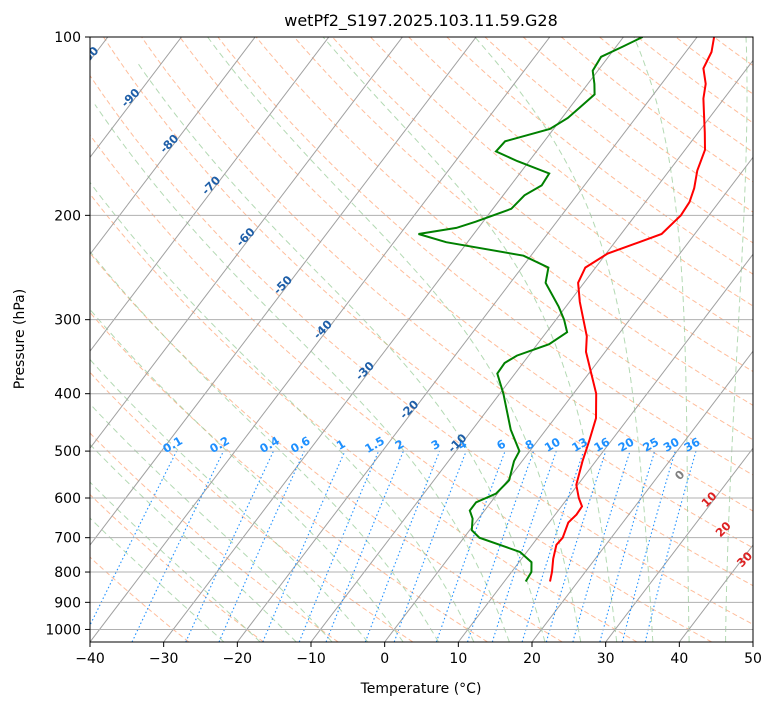  I want to click on mixing-ratio-label: 16, so click(601, 445).